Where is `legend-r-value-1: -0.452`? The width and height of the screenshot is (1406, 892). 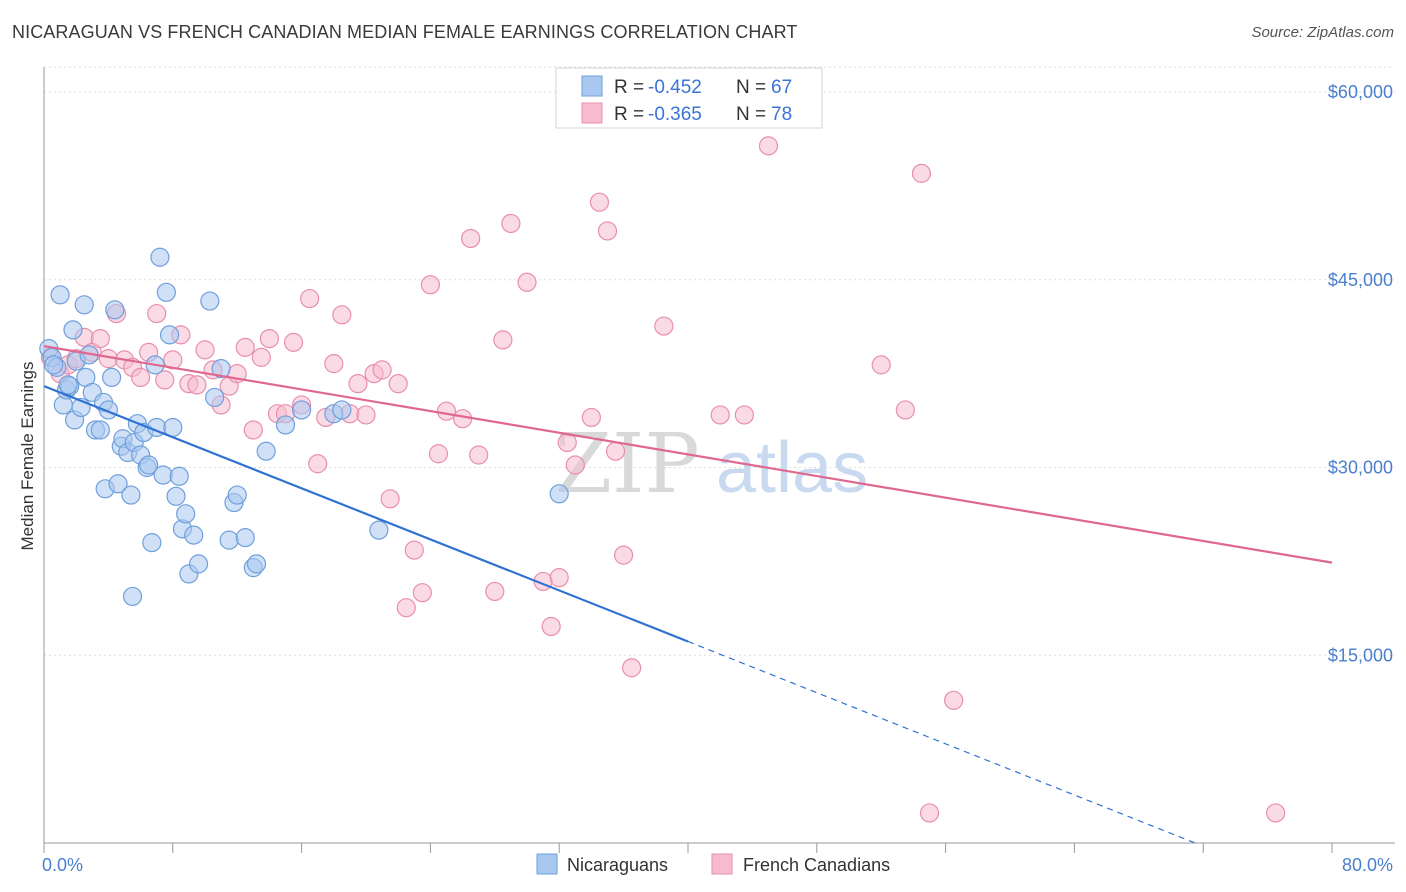
legend-r-value-1: -0.452 is located at coordinates (675, 87).